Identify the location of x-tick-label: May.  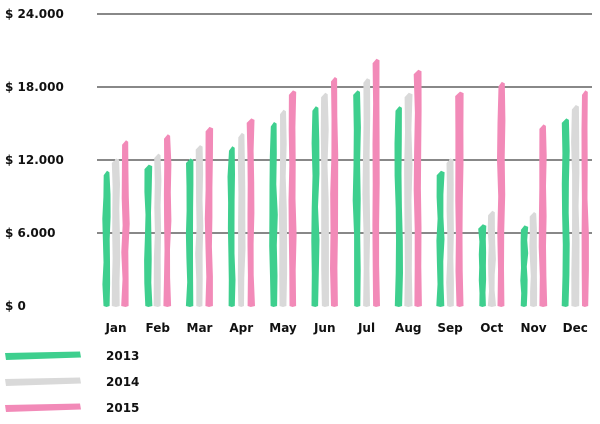
(283, 328).